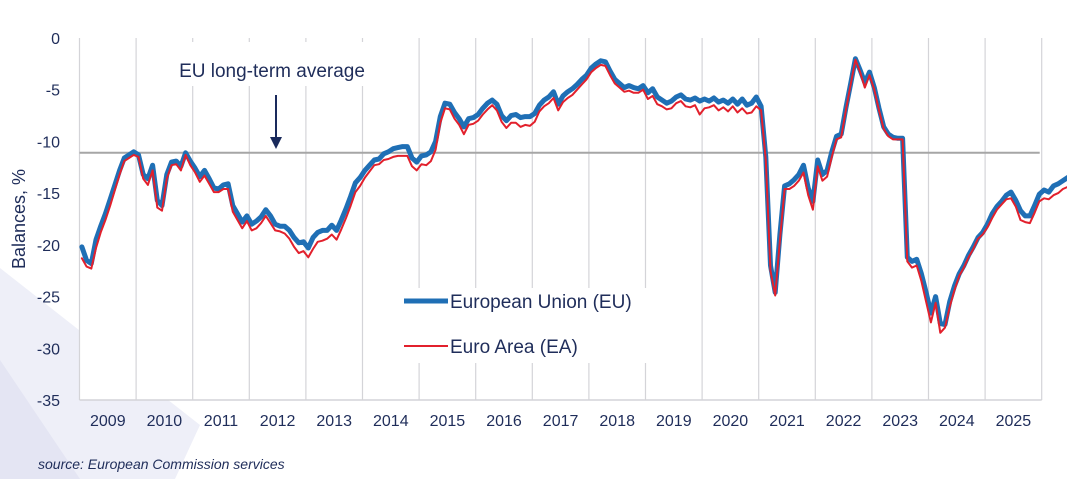 The width and height of the screenshot is (1067, 479). Describe the element at coordinates (48, 401) in the screenshot. I see `y-tick-label: -35` at that location.